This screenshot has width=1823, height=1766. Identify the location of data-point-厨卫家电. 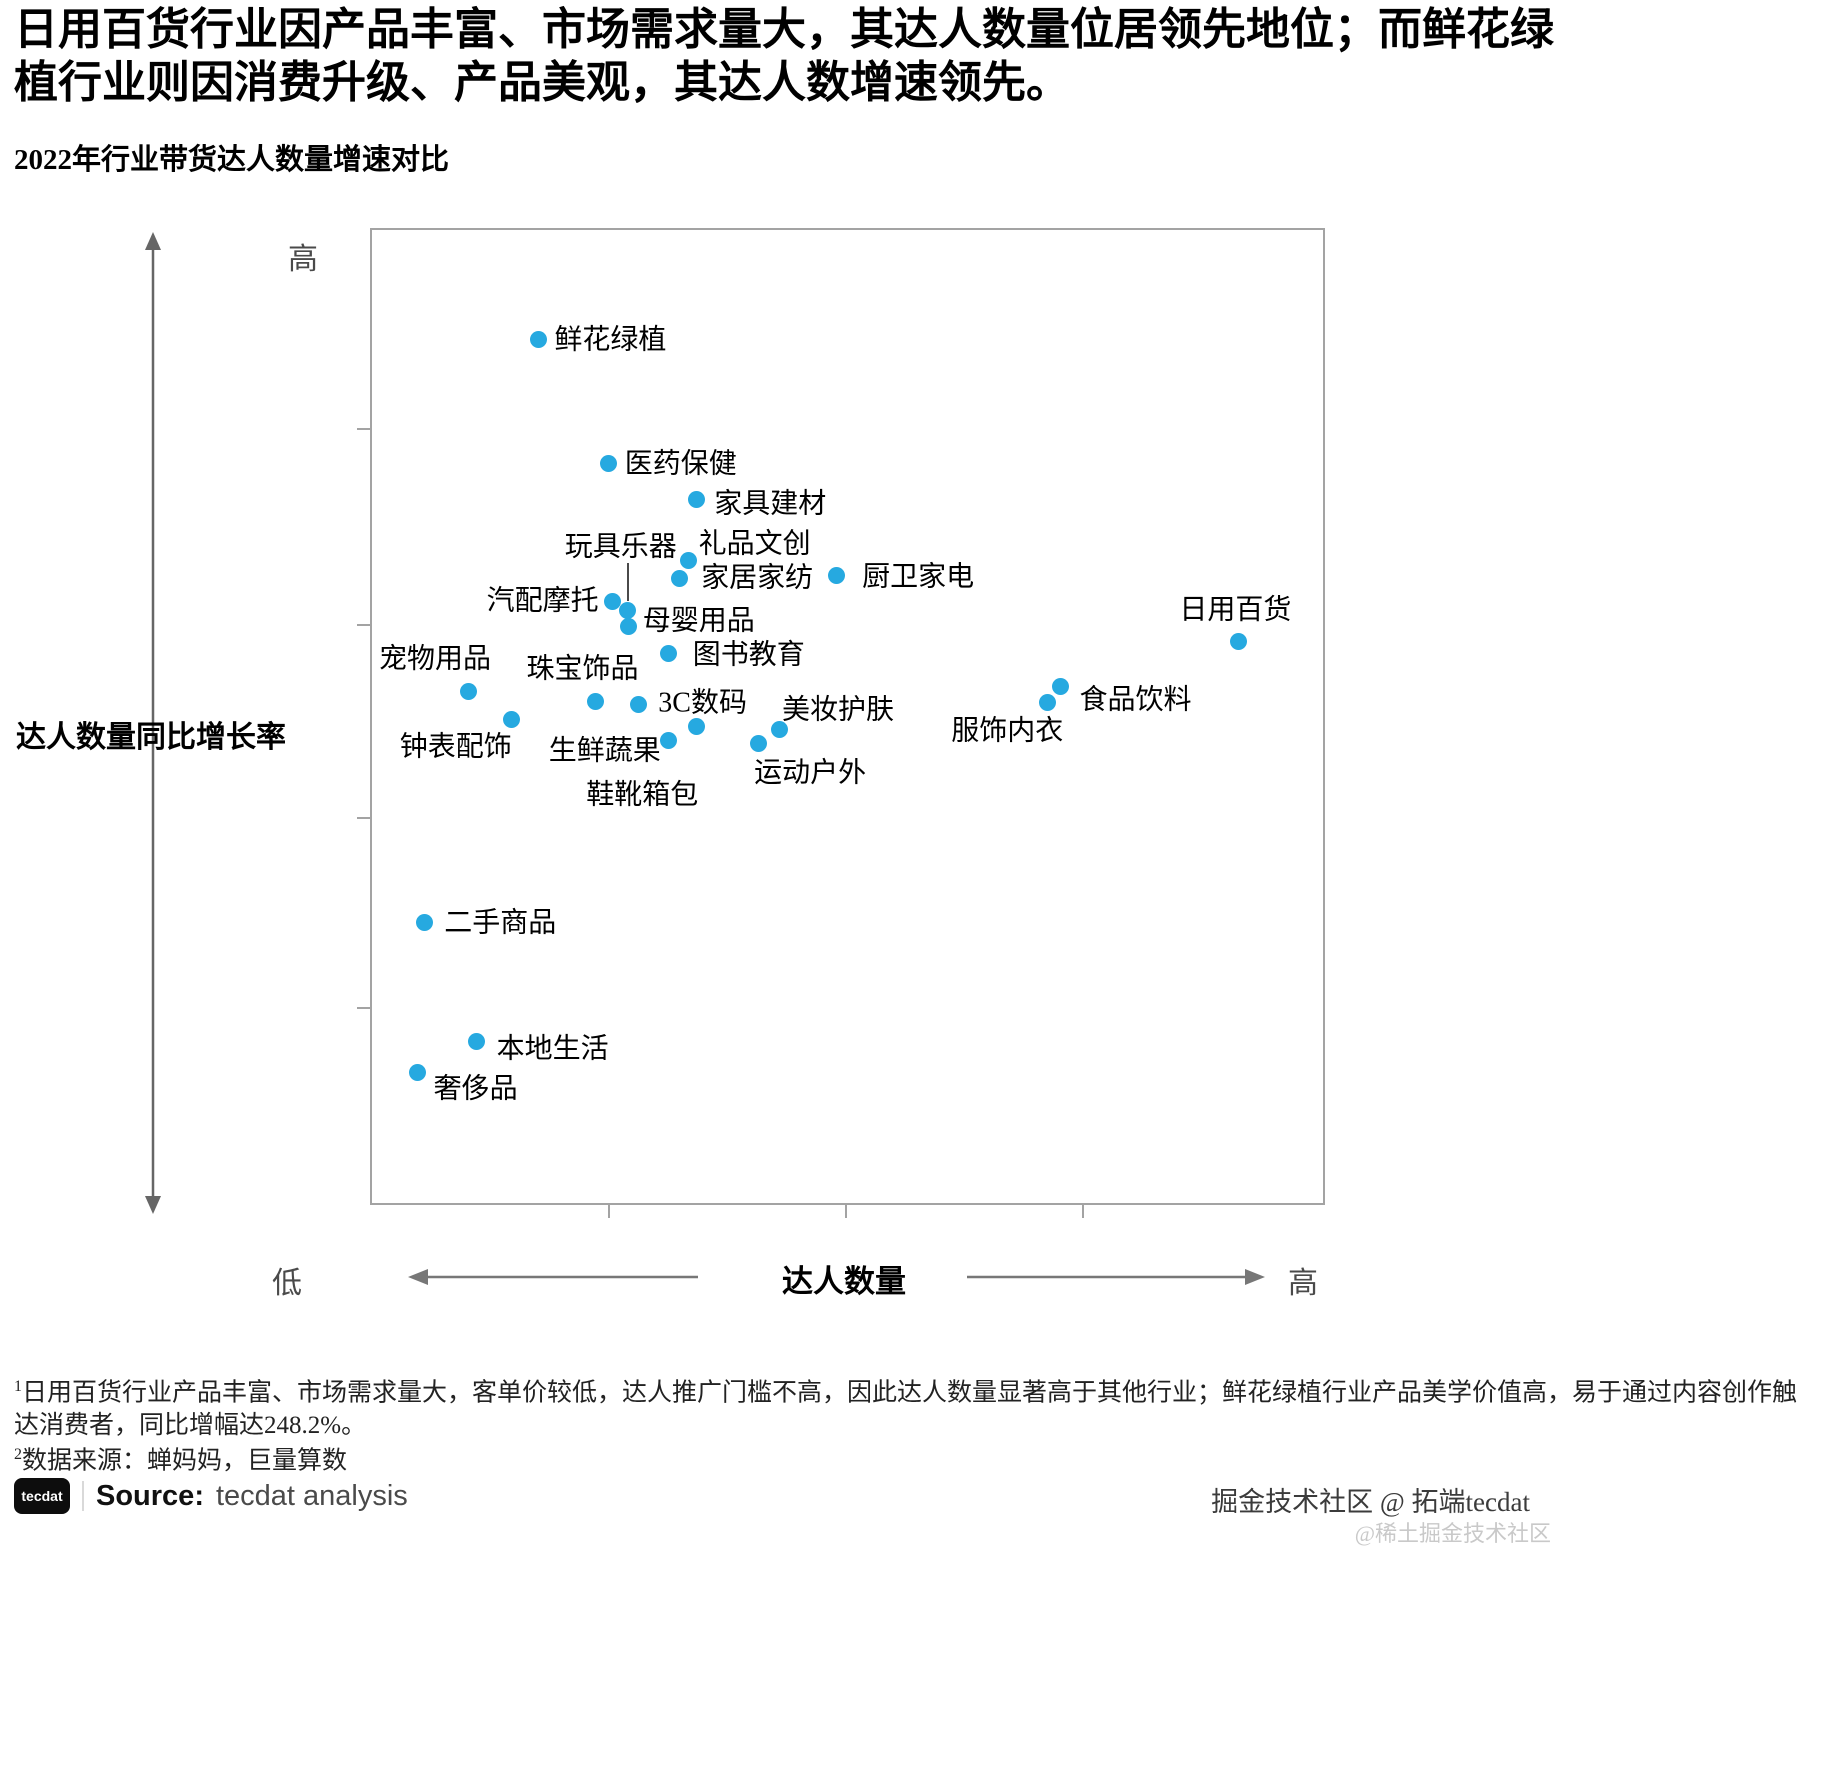
(836, 575).